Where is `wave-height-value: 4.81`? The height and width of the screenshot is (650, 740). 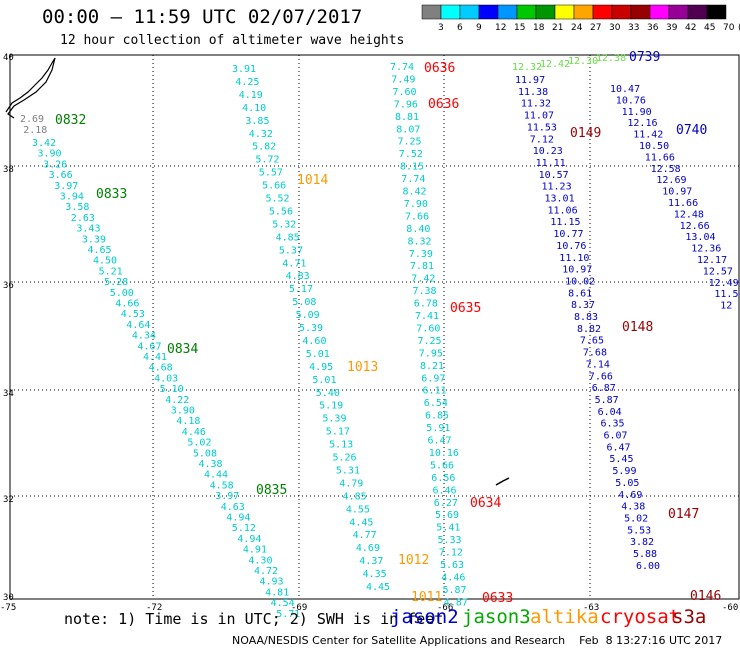 wave-height-value: 4.81 is located at coordinates (277, 592).